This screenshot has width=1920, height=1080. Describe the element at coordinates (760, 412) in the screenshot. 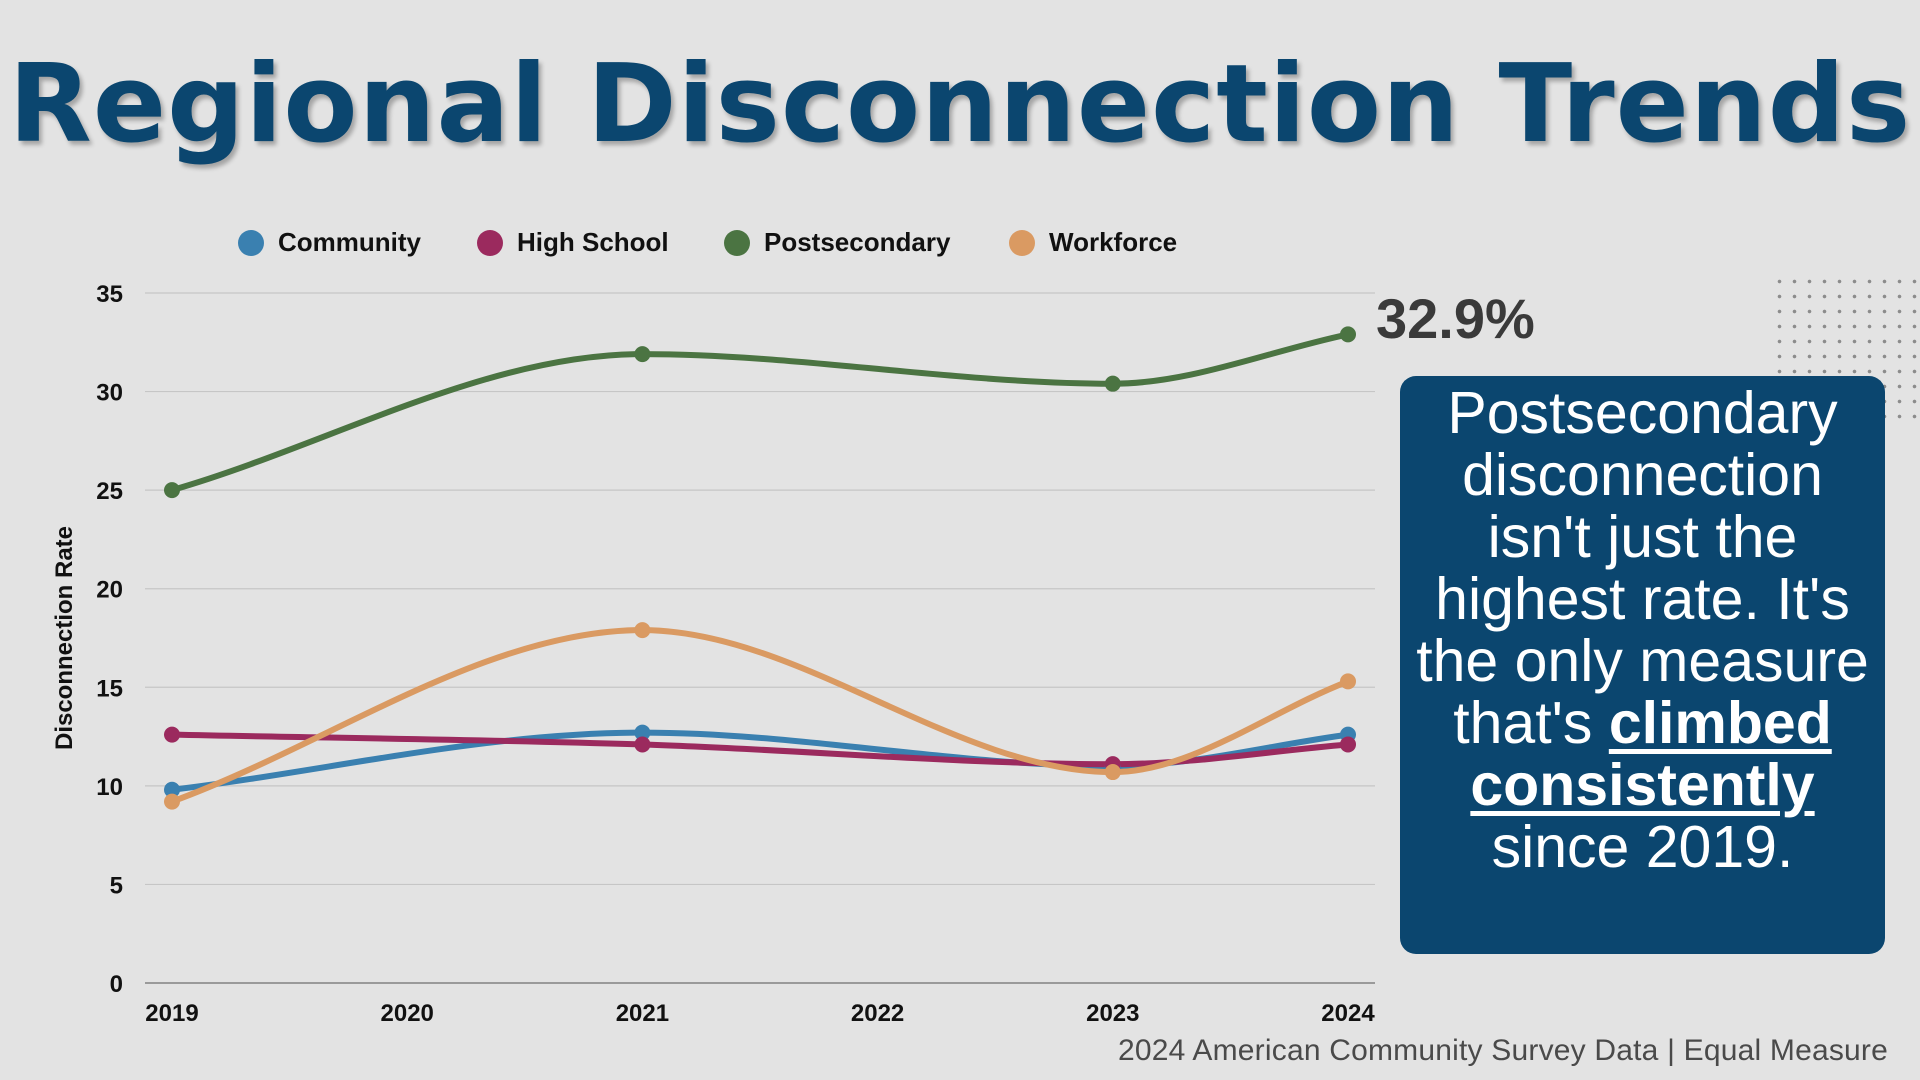

I see `series-line-postsecondary` at that location.